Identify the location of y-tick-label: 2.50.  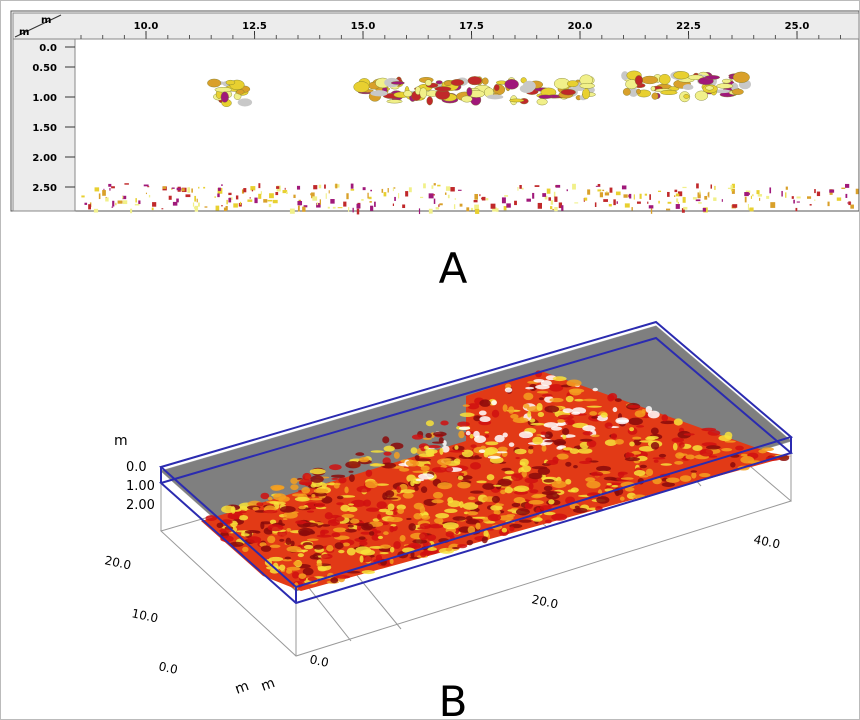
(44, 188).